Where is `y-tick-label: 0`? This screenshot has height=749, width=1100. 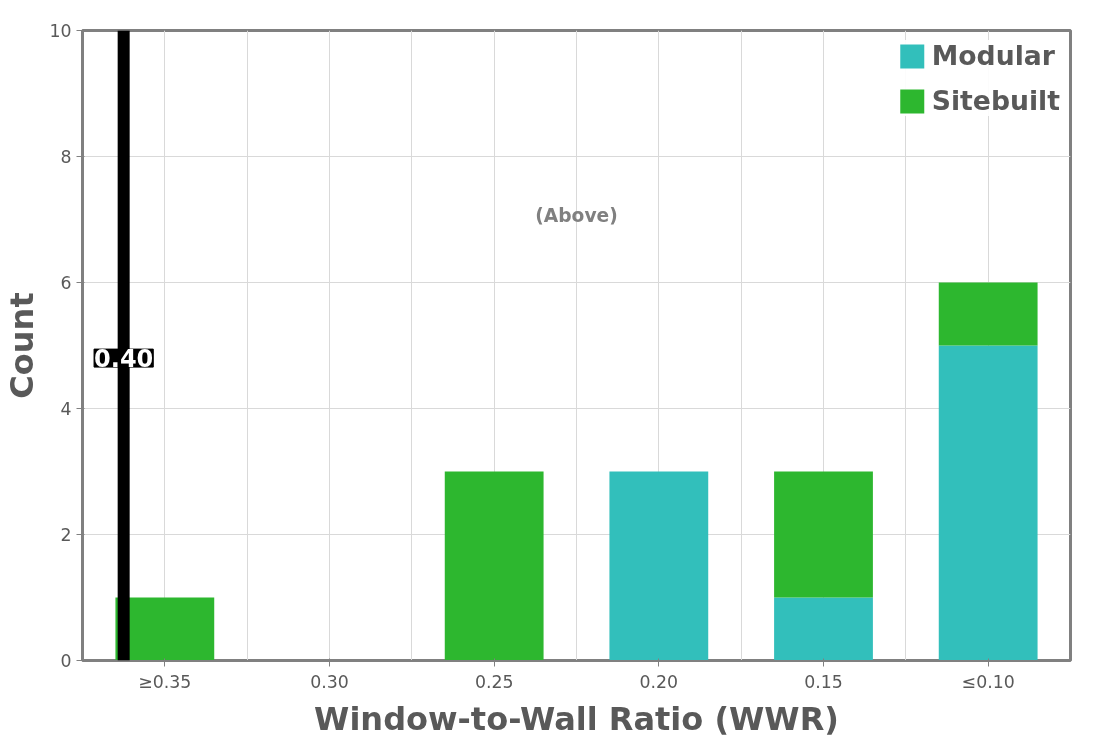
y-tick-label: 0 is located at coordinates (66, 661).